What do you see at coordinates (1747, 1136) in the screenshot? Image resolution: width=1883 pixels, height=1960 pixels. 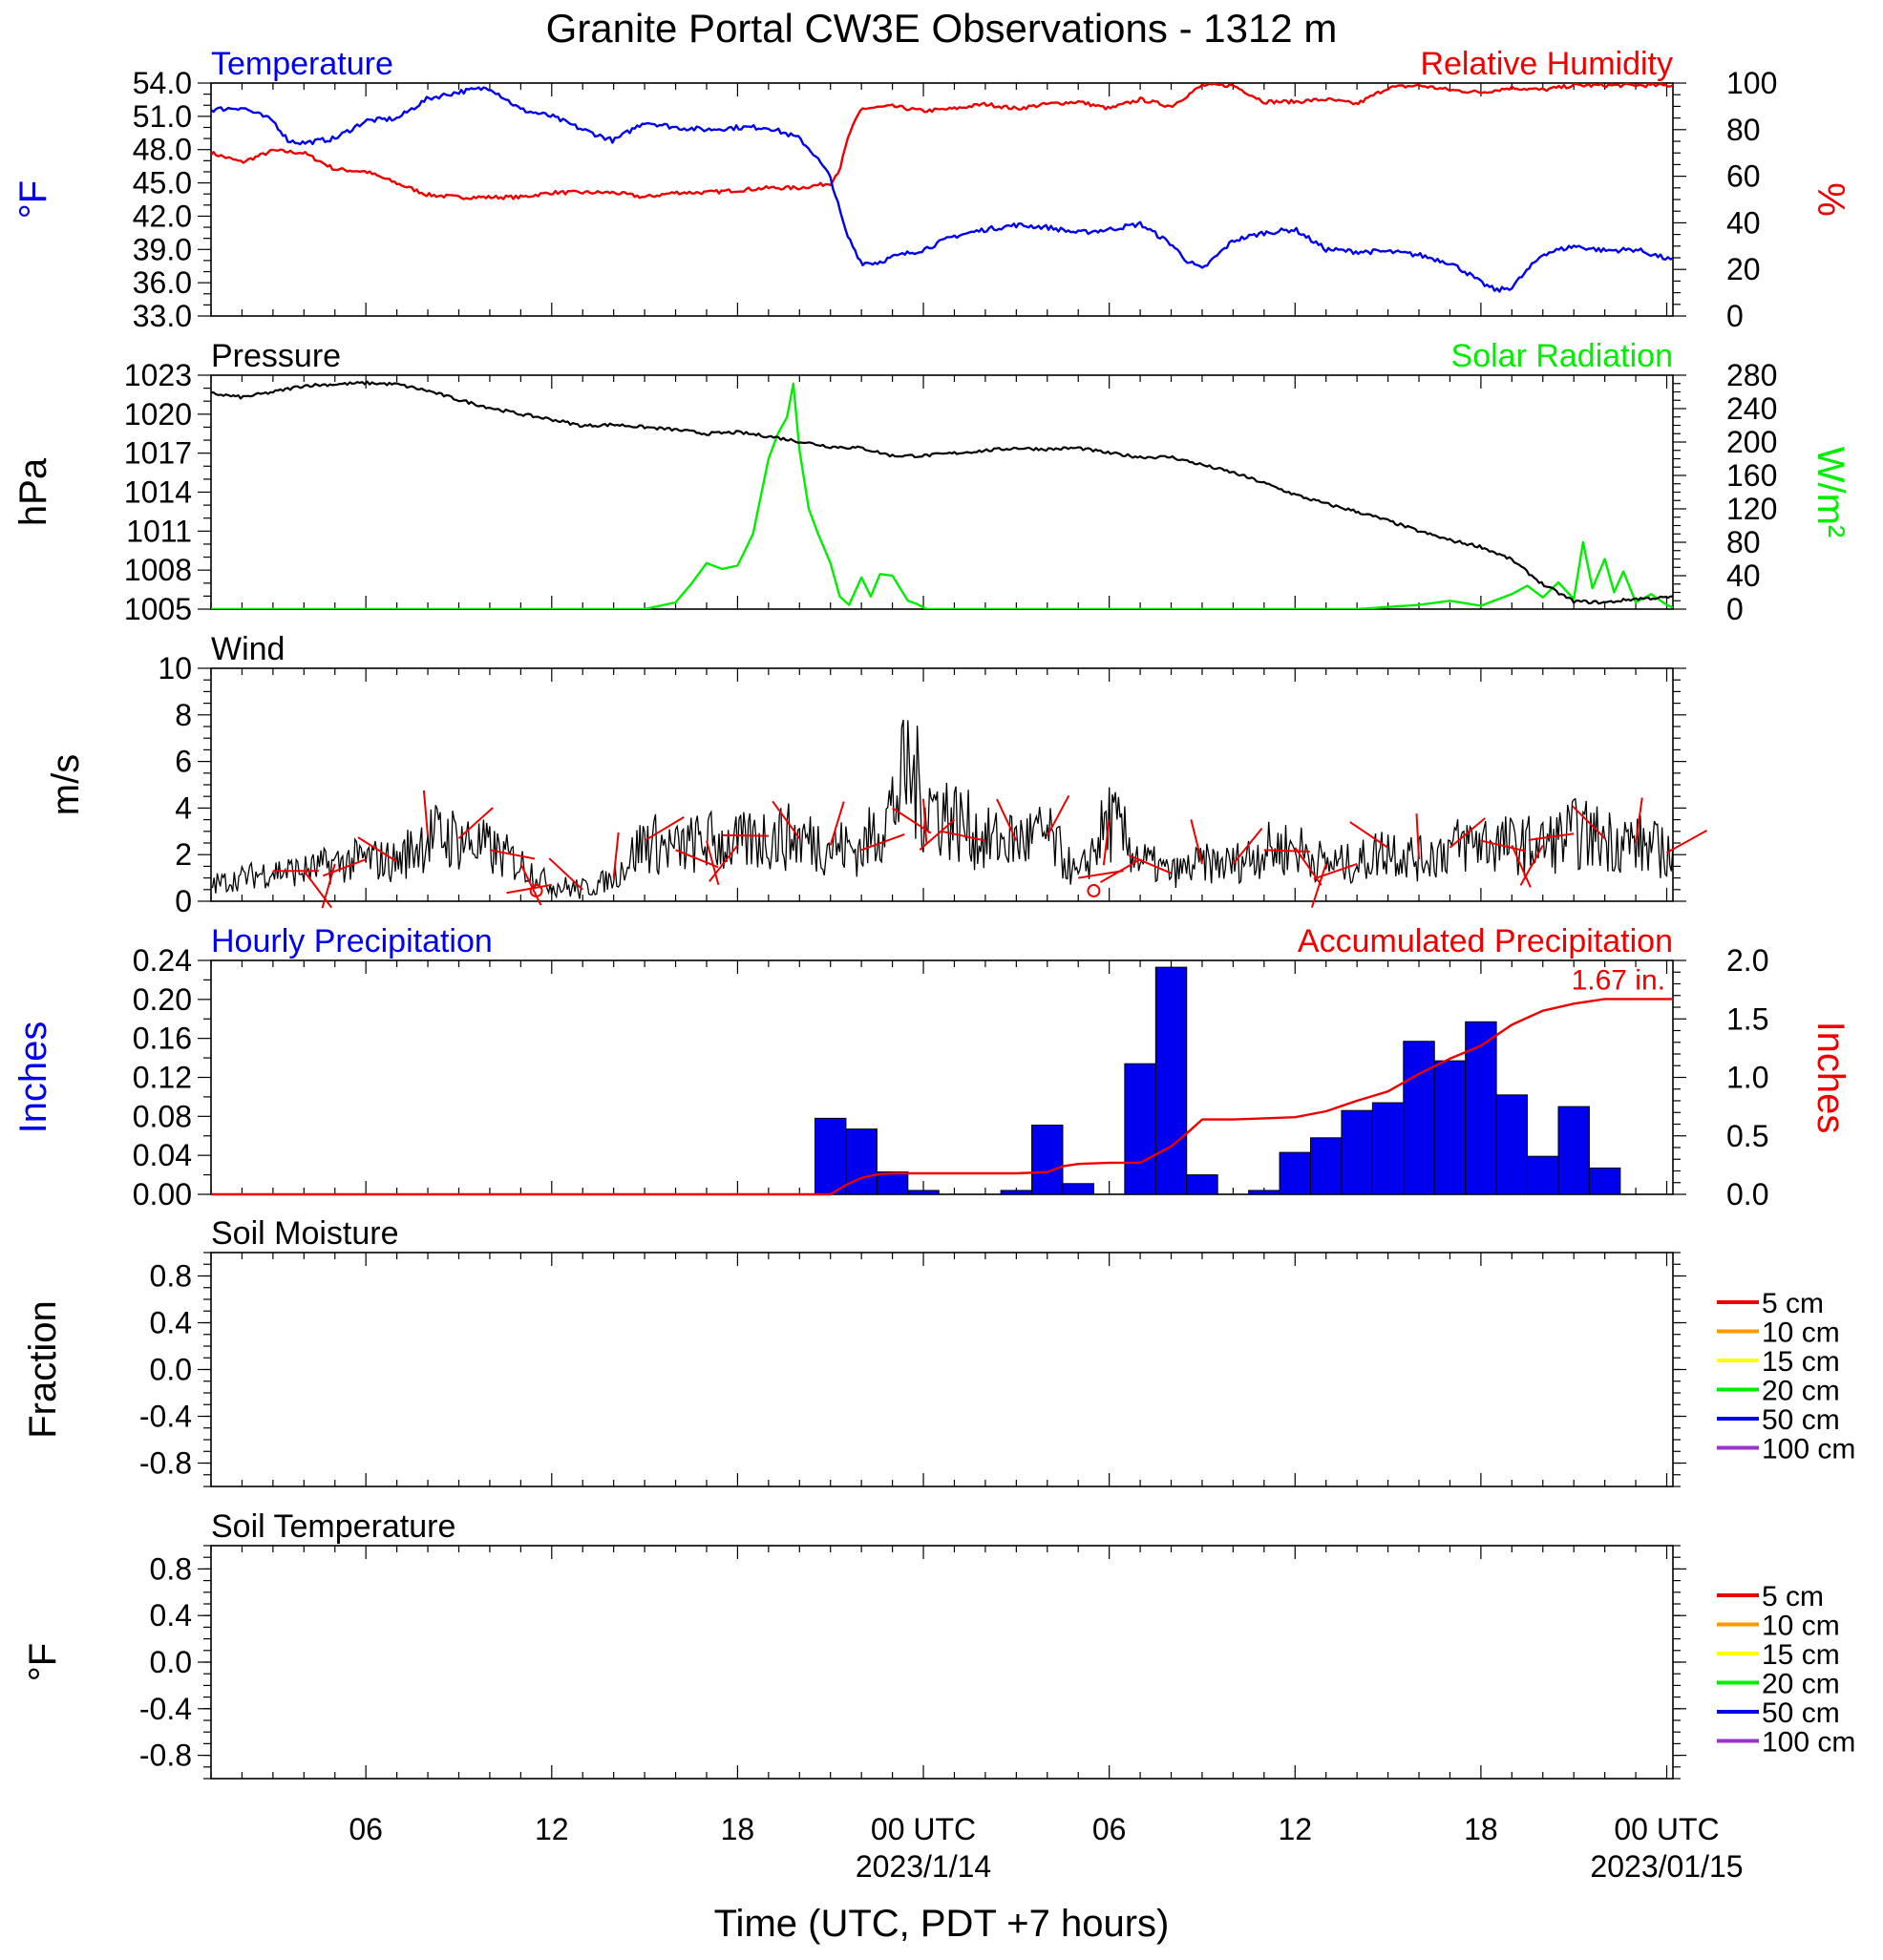 I see `y-tick-label: 0.5` at bounding box center [1747, 1136].